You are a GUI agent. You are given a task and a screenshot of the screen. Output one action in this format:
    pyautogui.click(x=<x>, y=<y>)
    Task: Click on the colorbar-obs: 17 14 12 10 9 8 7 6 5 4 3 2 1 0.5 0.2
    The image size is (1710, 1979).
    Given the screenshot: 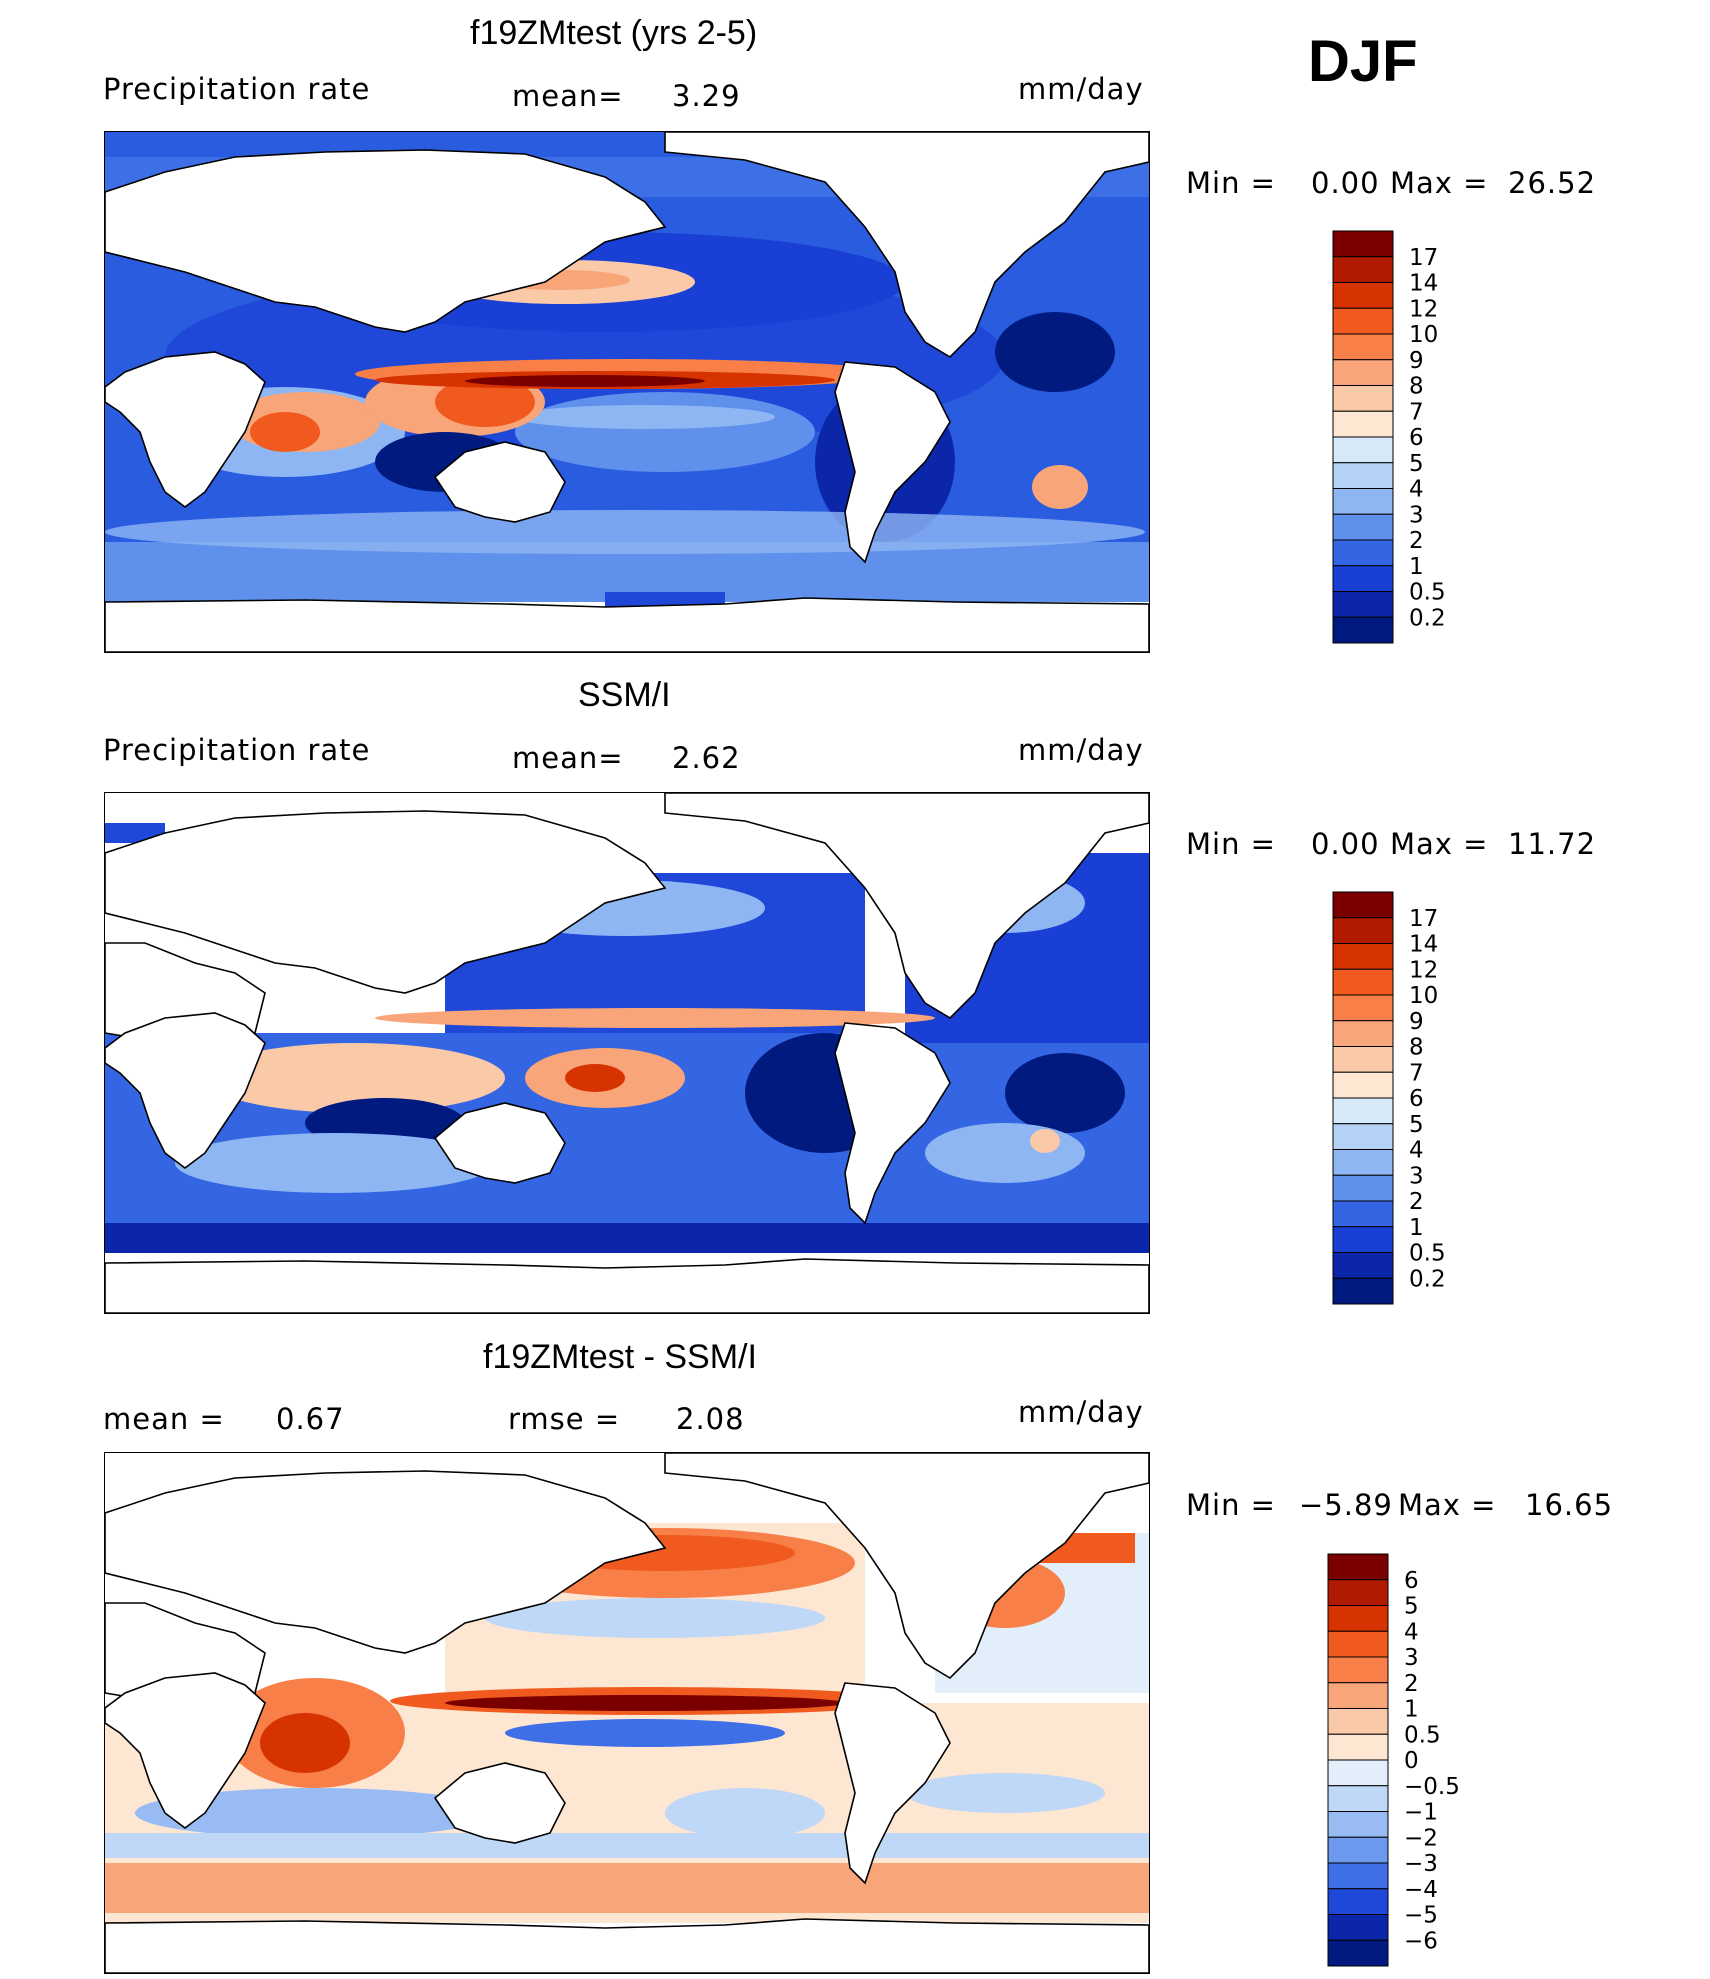 What is the action you would take?
    pyautogui.click(x=1412, y=1098)
    